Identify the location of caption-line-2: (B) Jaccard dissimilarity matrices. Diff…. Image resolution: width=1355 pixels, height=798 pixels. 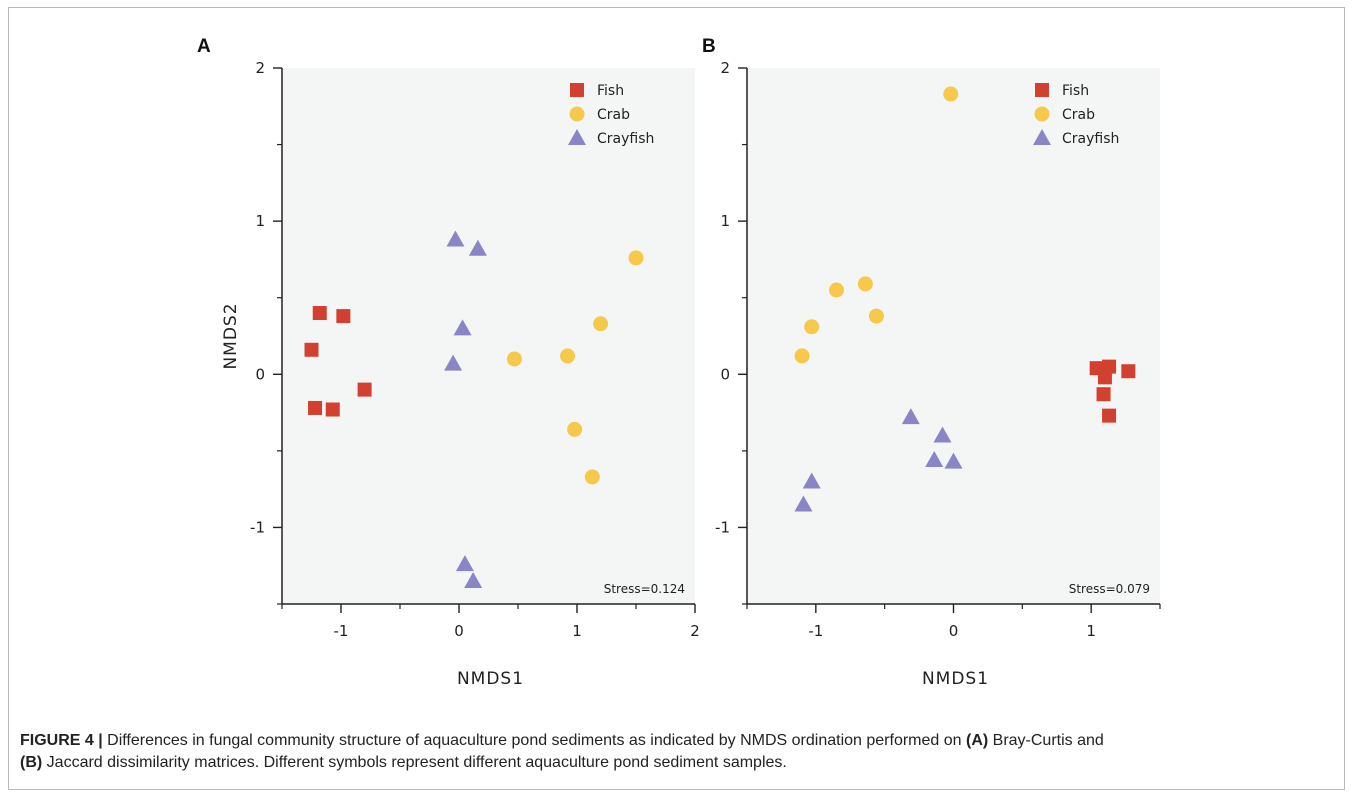
(675, 763).